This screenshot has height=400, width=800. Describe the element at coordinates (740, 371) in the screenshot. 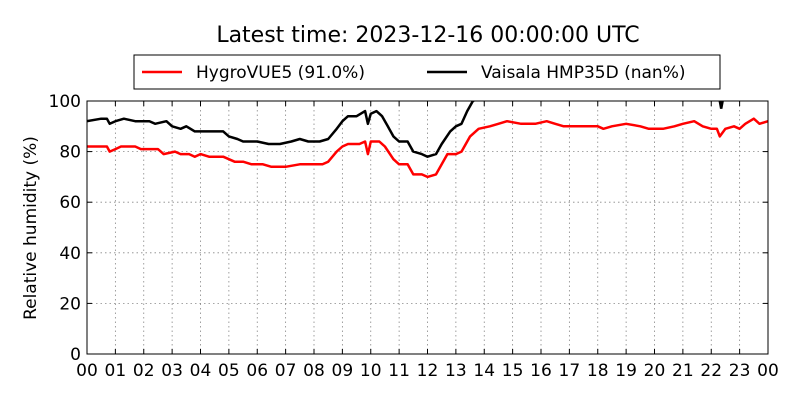

I see `x-tick-label: 23` at that location.